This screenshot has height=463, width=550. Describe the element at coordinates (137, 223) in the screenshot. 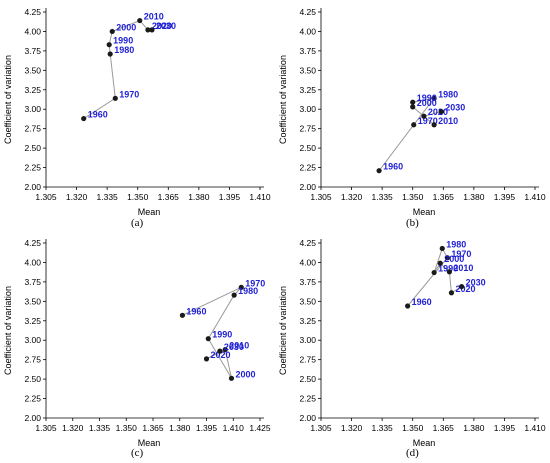

I see `panel-caption-a: (a)` at that location.